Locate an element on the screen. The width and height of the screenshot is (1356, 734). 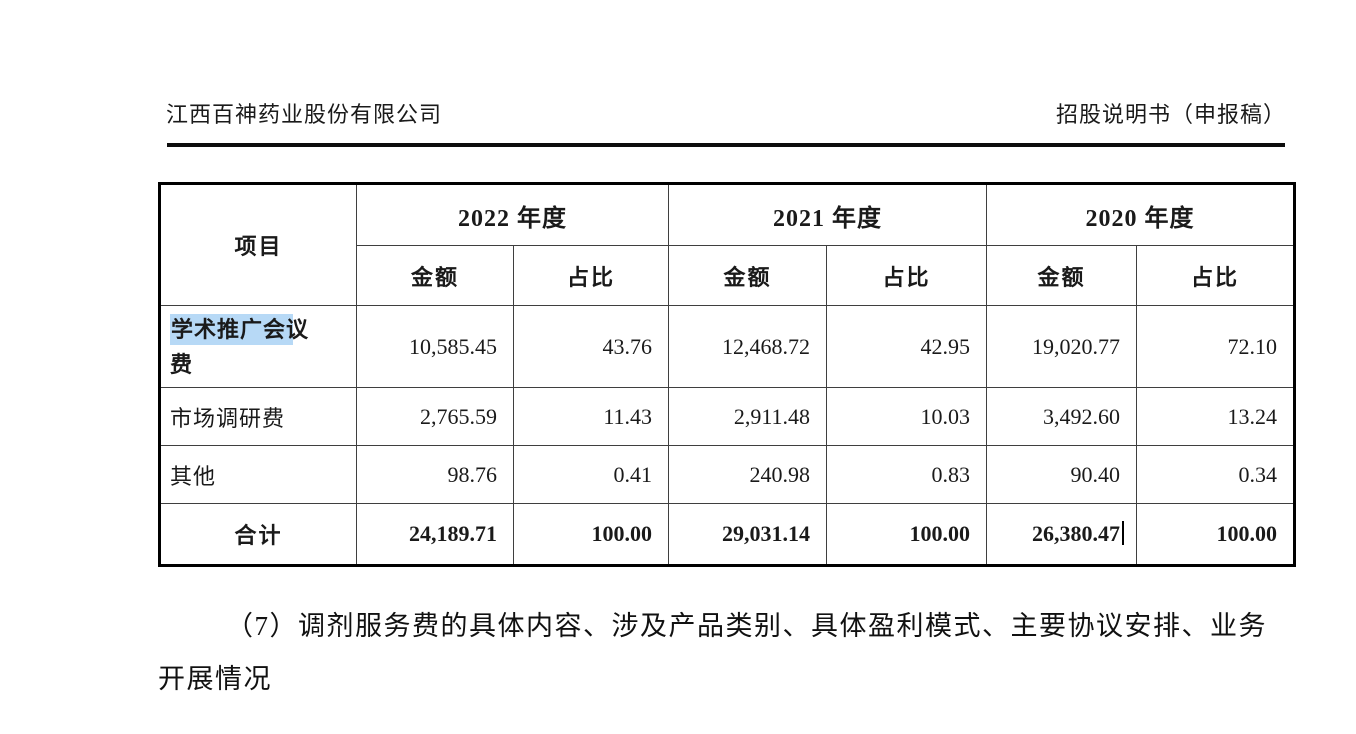
text-selection-highlight: 学术推广会 is located at coordinates (232, 330).